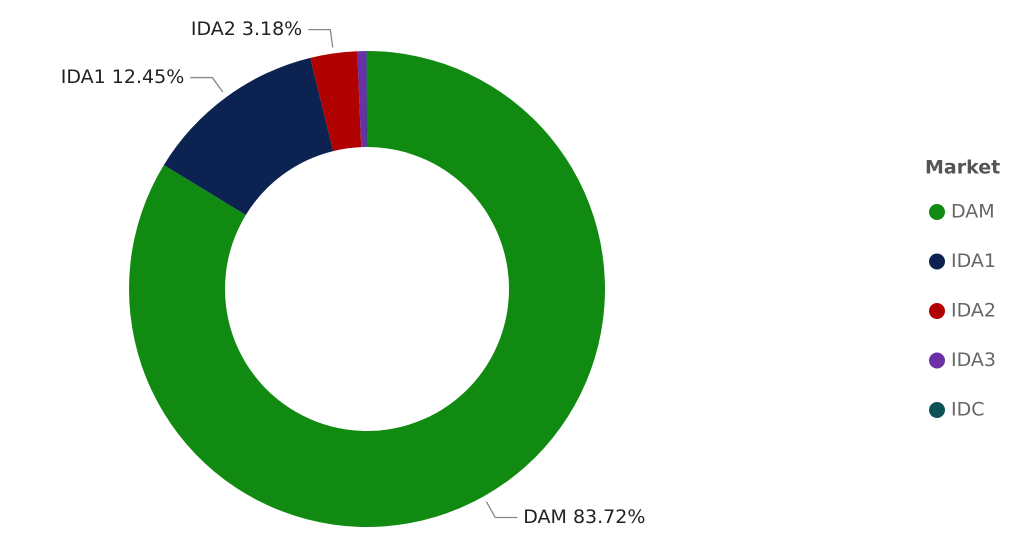 This screenshot has height=537, width=1015. What do you see at coordinates (962, 168) in the screenshot?
I see `legend-title: Market` at bounding box center [962, 168].